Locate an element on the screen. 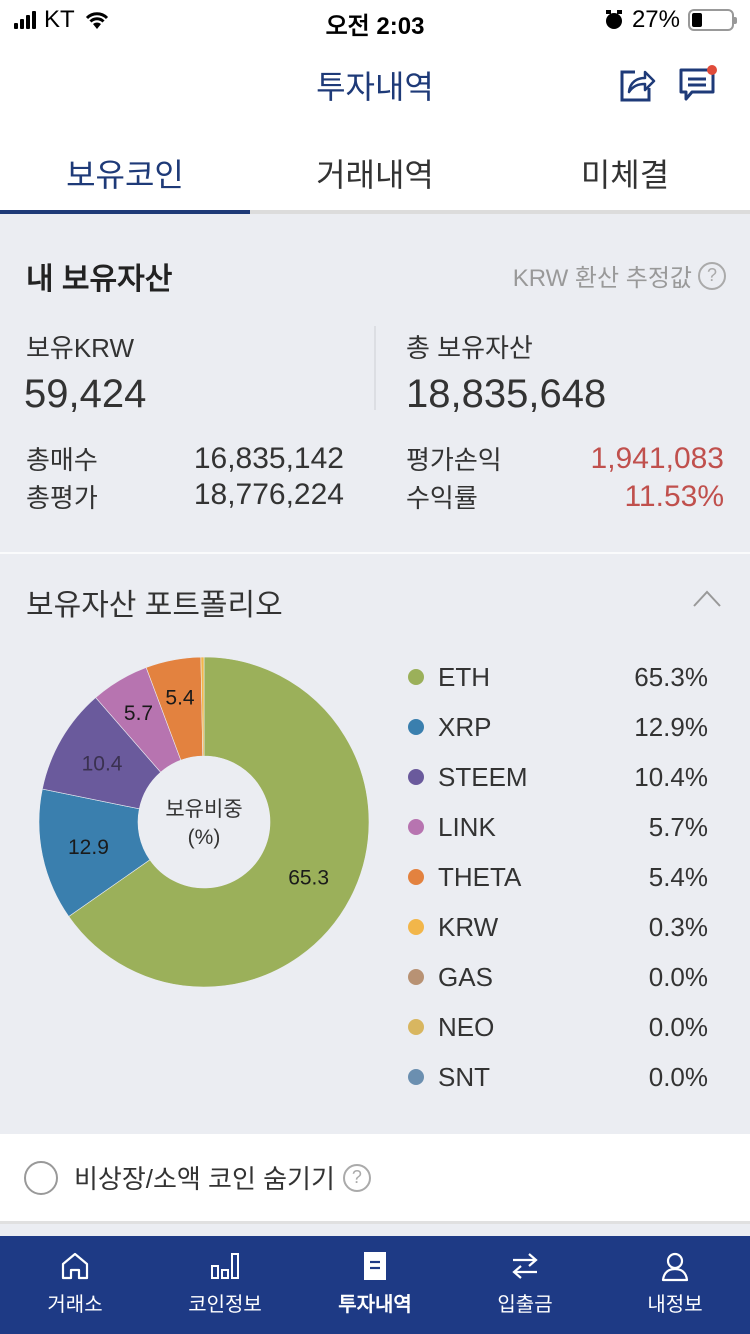  nav-coin-info: 코인정보 is located at coordinates (225, 1285).